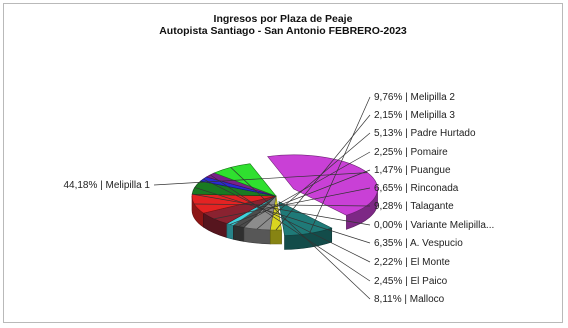  What do you see at coordinates (106, 185) in the screenshot?
I see `data-label: 44,18% | Melipilla 1` at bounding box center [106, 185].